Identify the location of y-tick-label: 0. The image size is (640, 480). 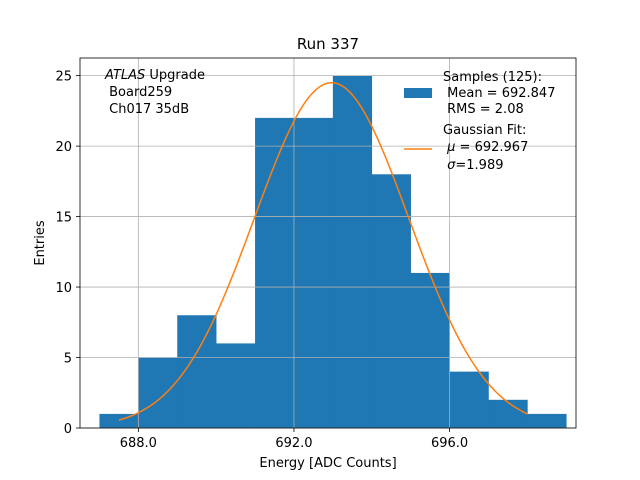
(68, 429).